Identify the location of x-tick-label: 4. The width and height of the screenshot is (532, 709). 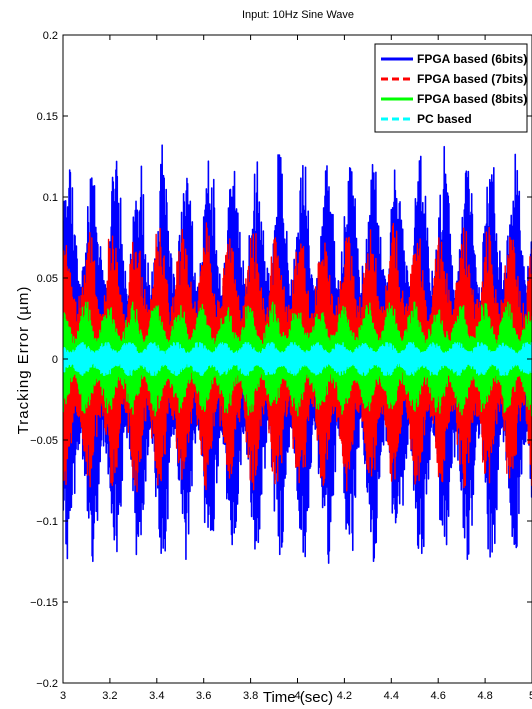
(297, 696).